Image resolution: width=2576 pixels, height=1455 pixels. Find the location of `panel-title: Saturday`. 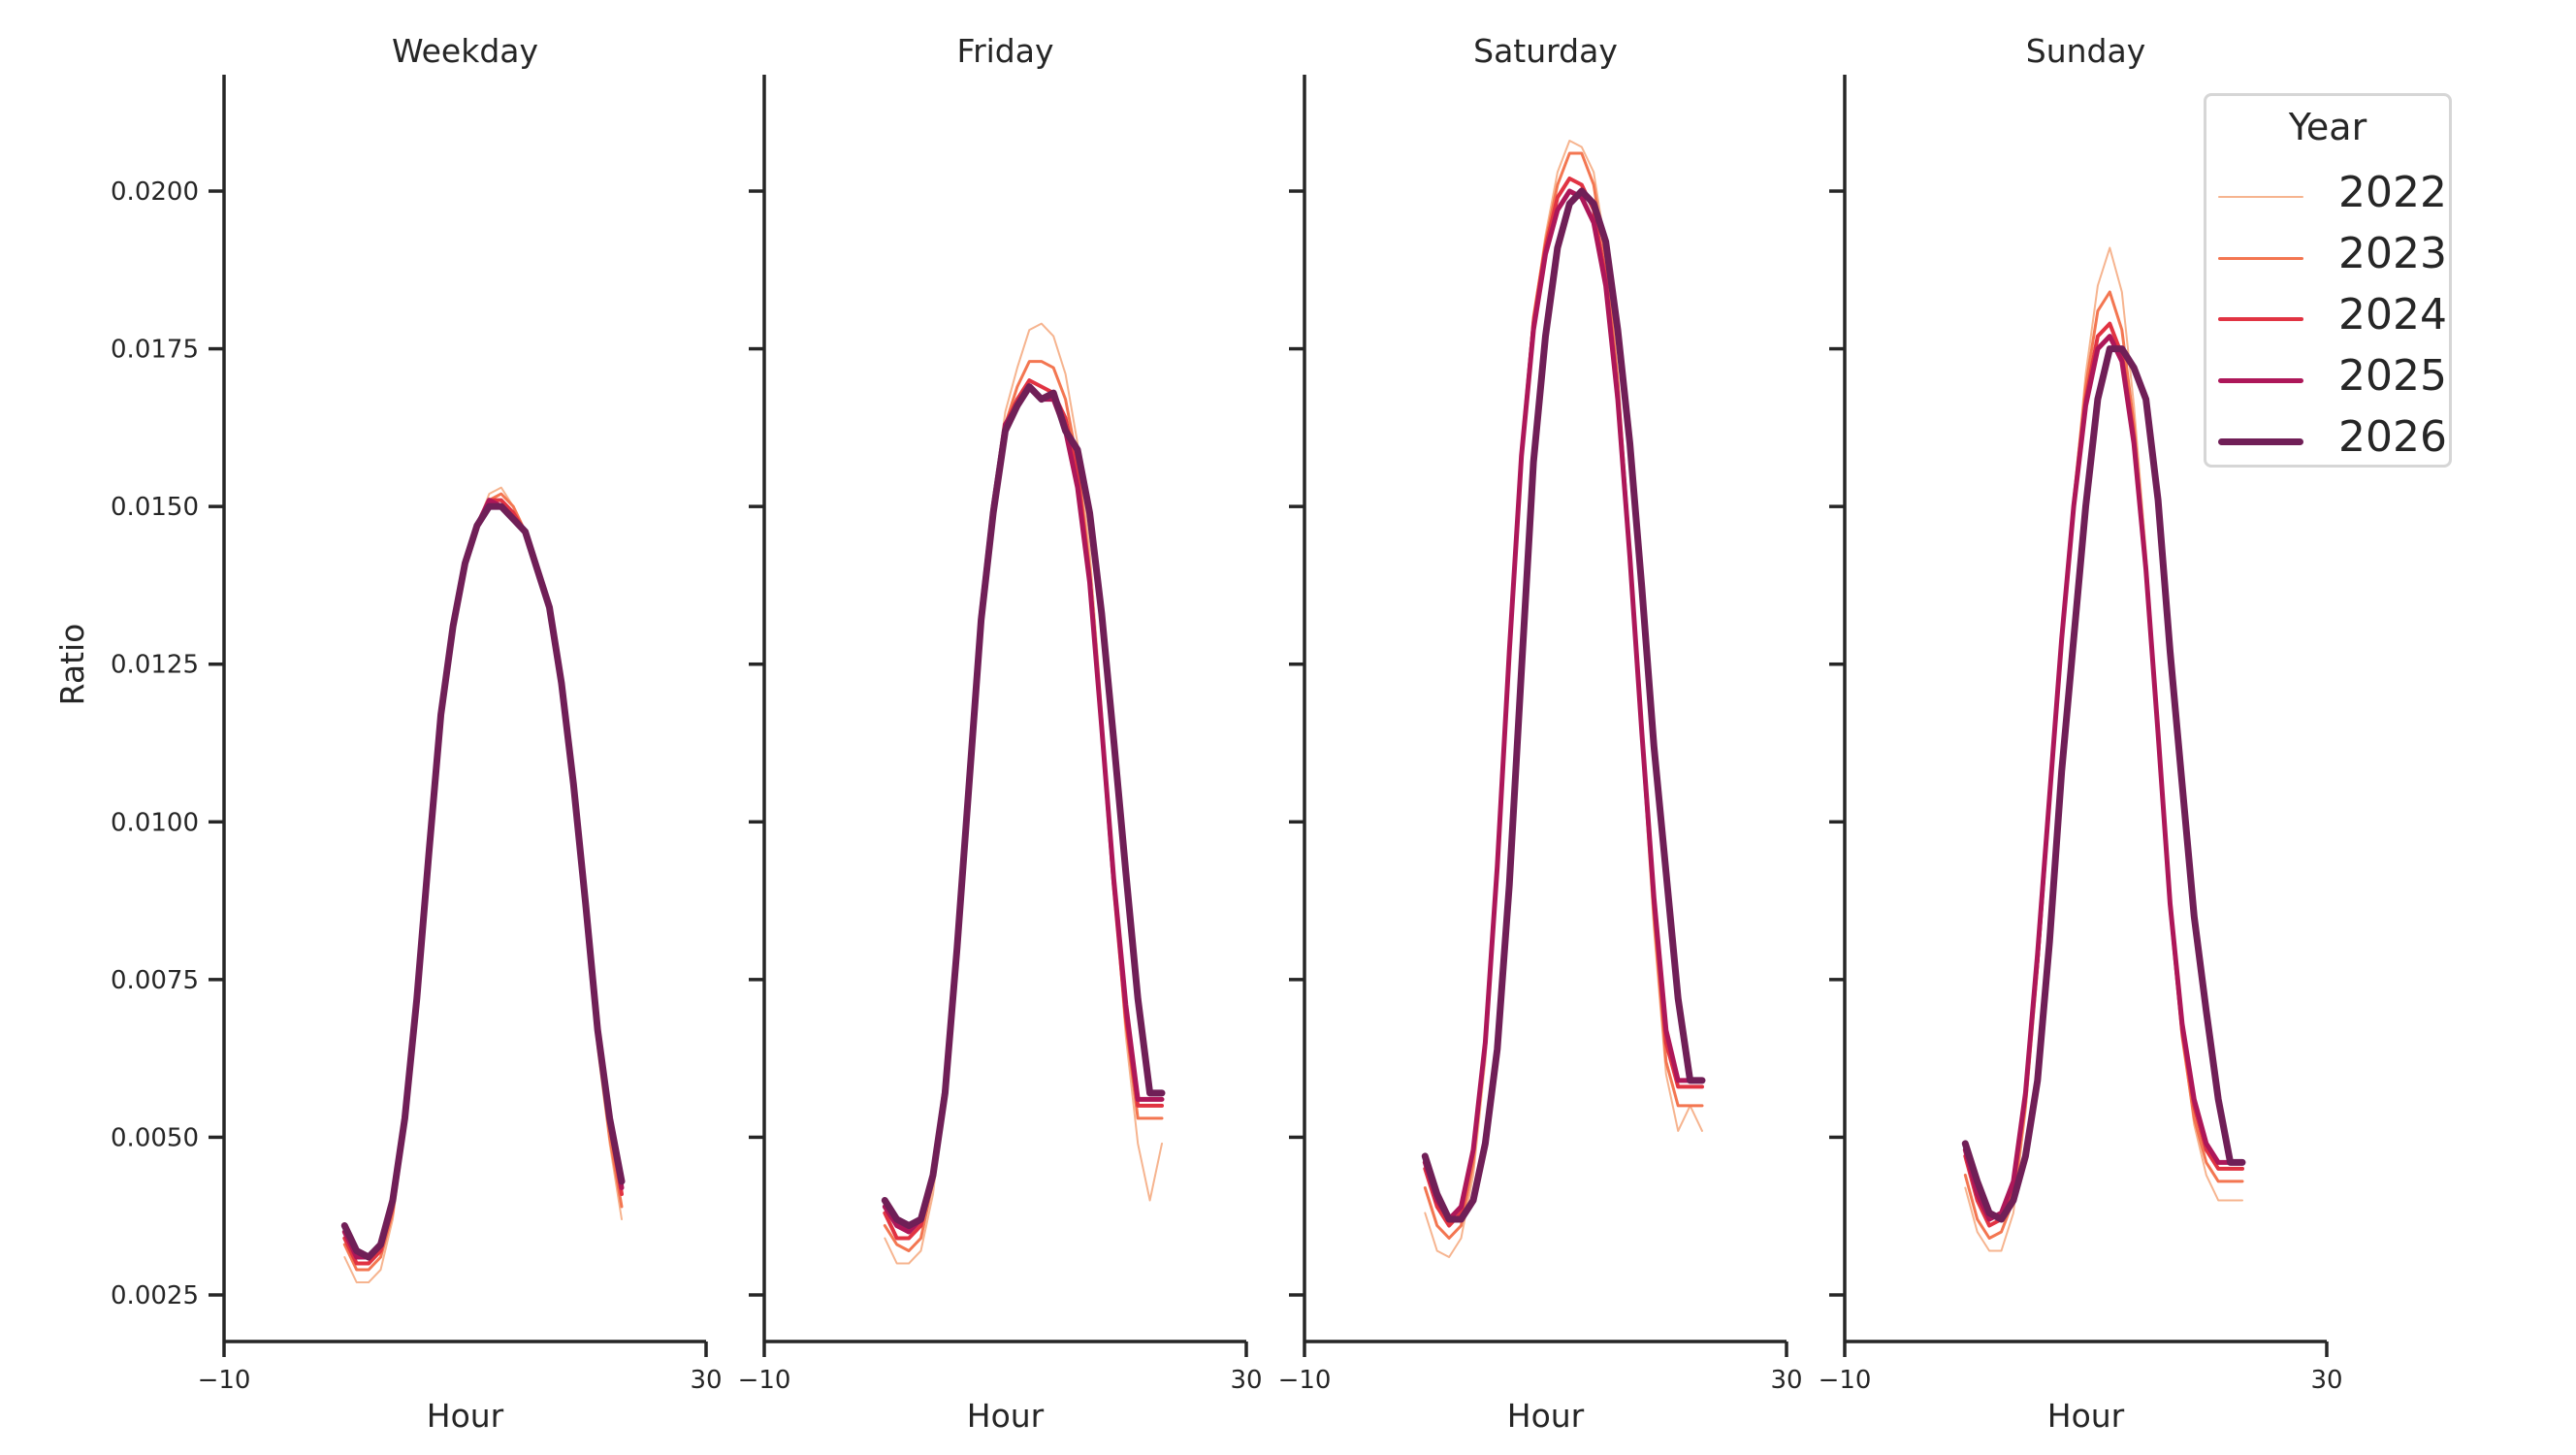

panel-title: Saturday is located at coordinates (1545, 51).